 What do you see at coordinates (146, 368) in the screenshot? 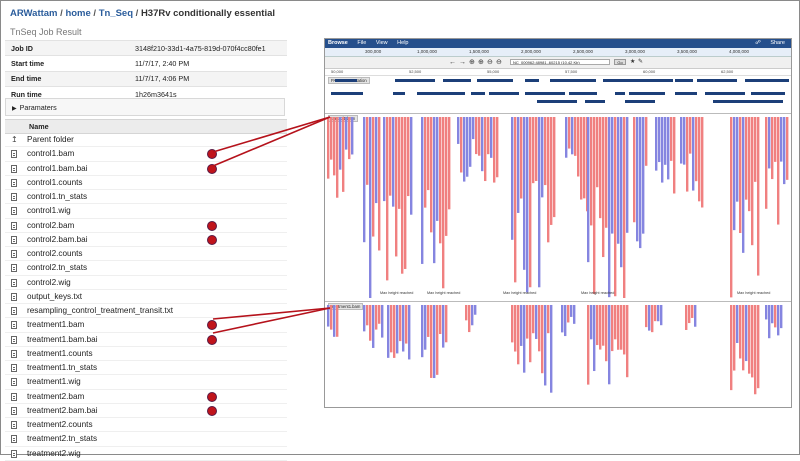
I see `file-row: treatment1.tn_stats` at bounding box center [146, 368].